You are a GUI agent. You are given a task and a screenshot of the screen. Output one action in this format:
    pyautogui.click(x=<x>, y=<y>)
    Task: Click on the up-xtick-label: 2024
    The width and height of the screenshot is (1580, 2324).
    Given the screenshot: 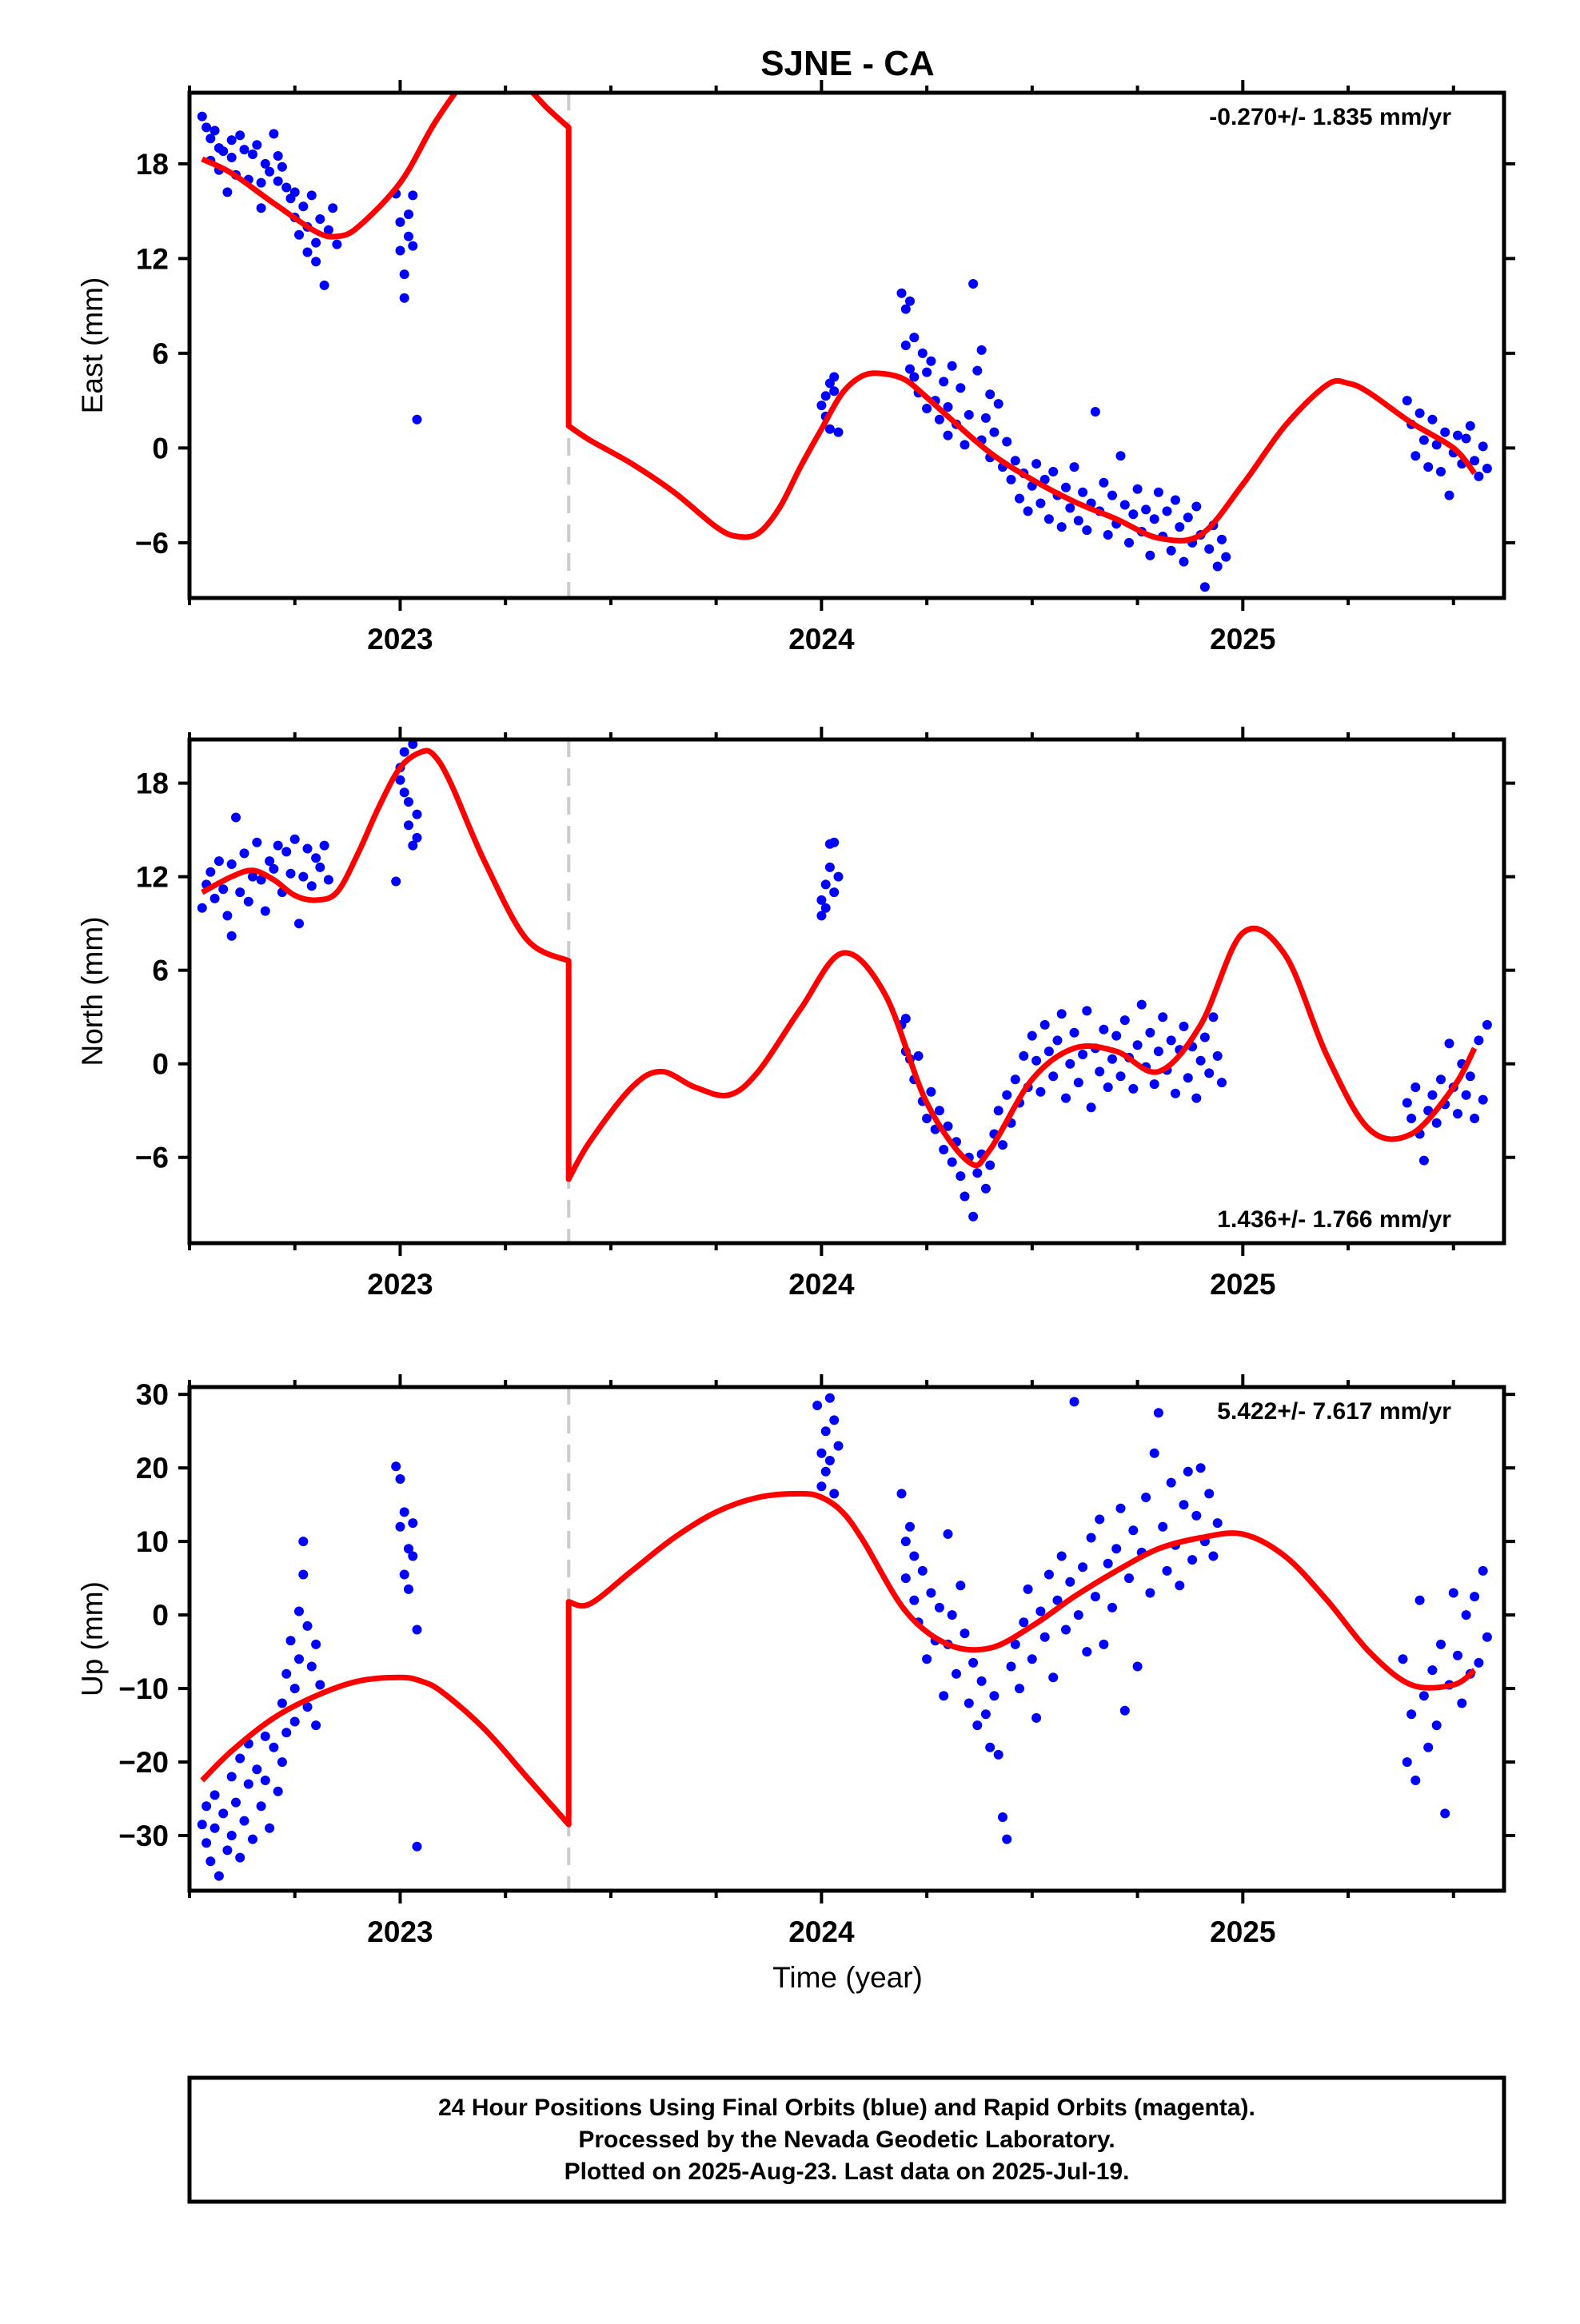 What is the action you would take?
    pyautogui.click(x=822, y=1932)
    